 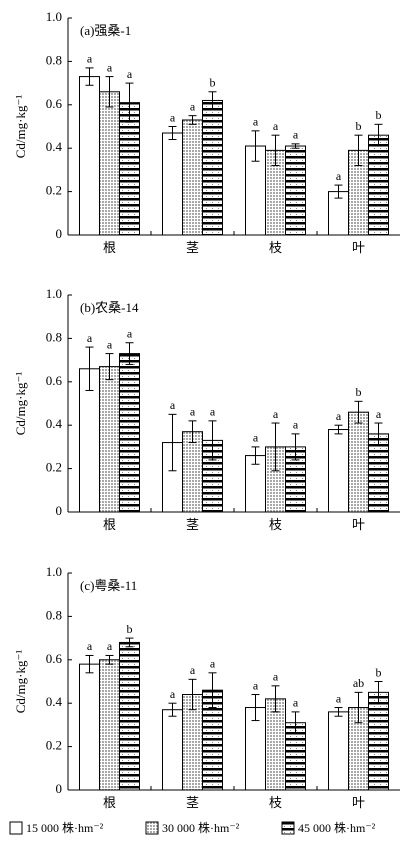 I want to click on panel-title: (b)农桑-14, so click(x=109, y=307).